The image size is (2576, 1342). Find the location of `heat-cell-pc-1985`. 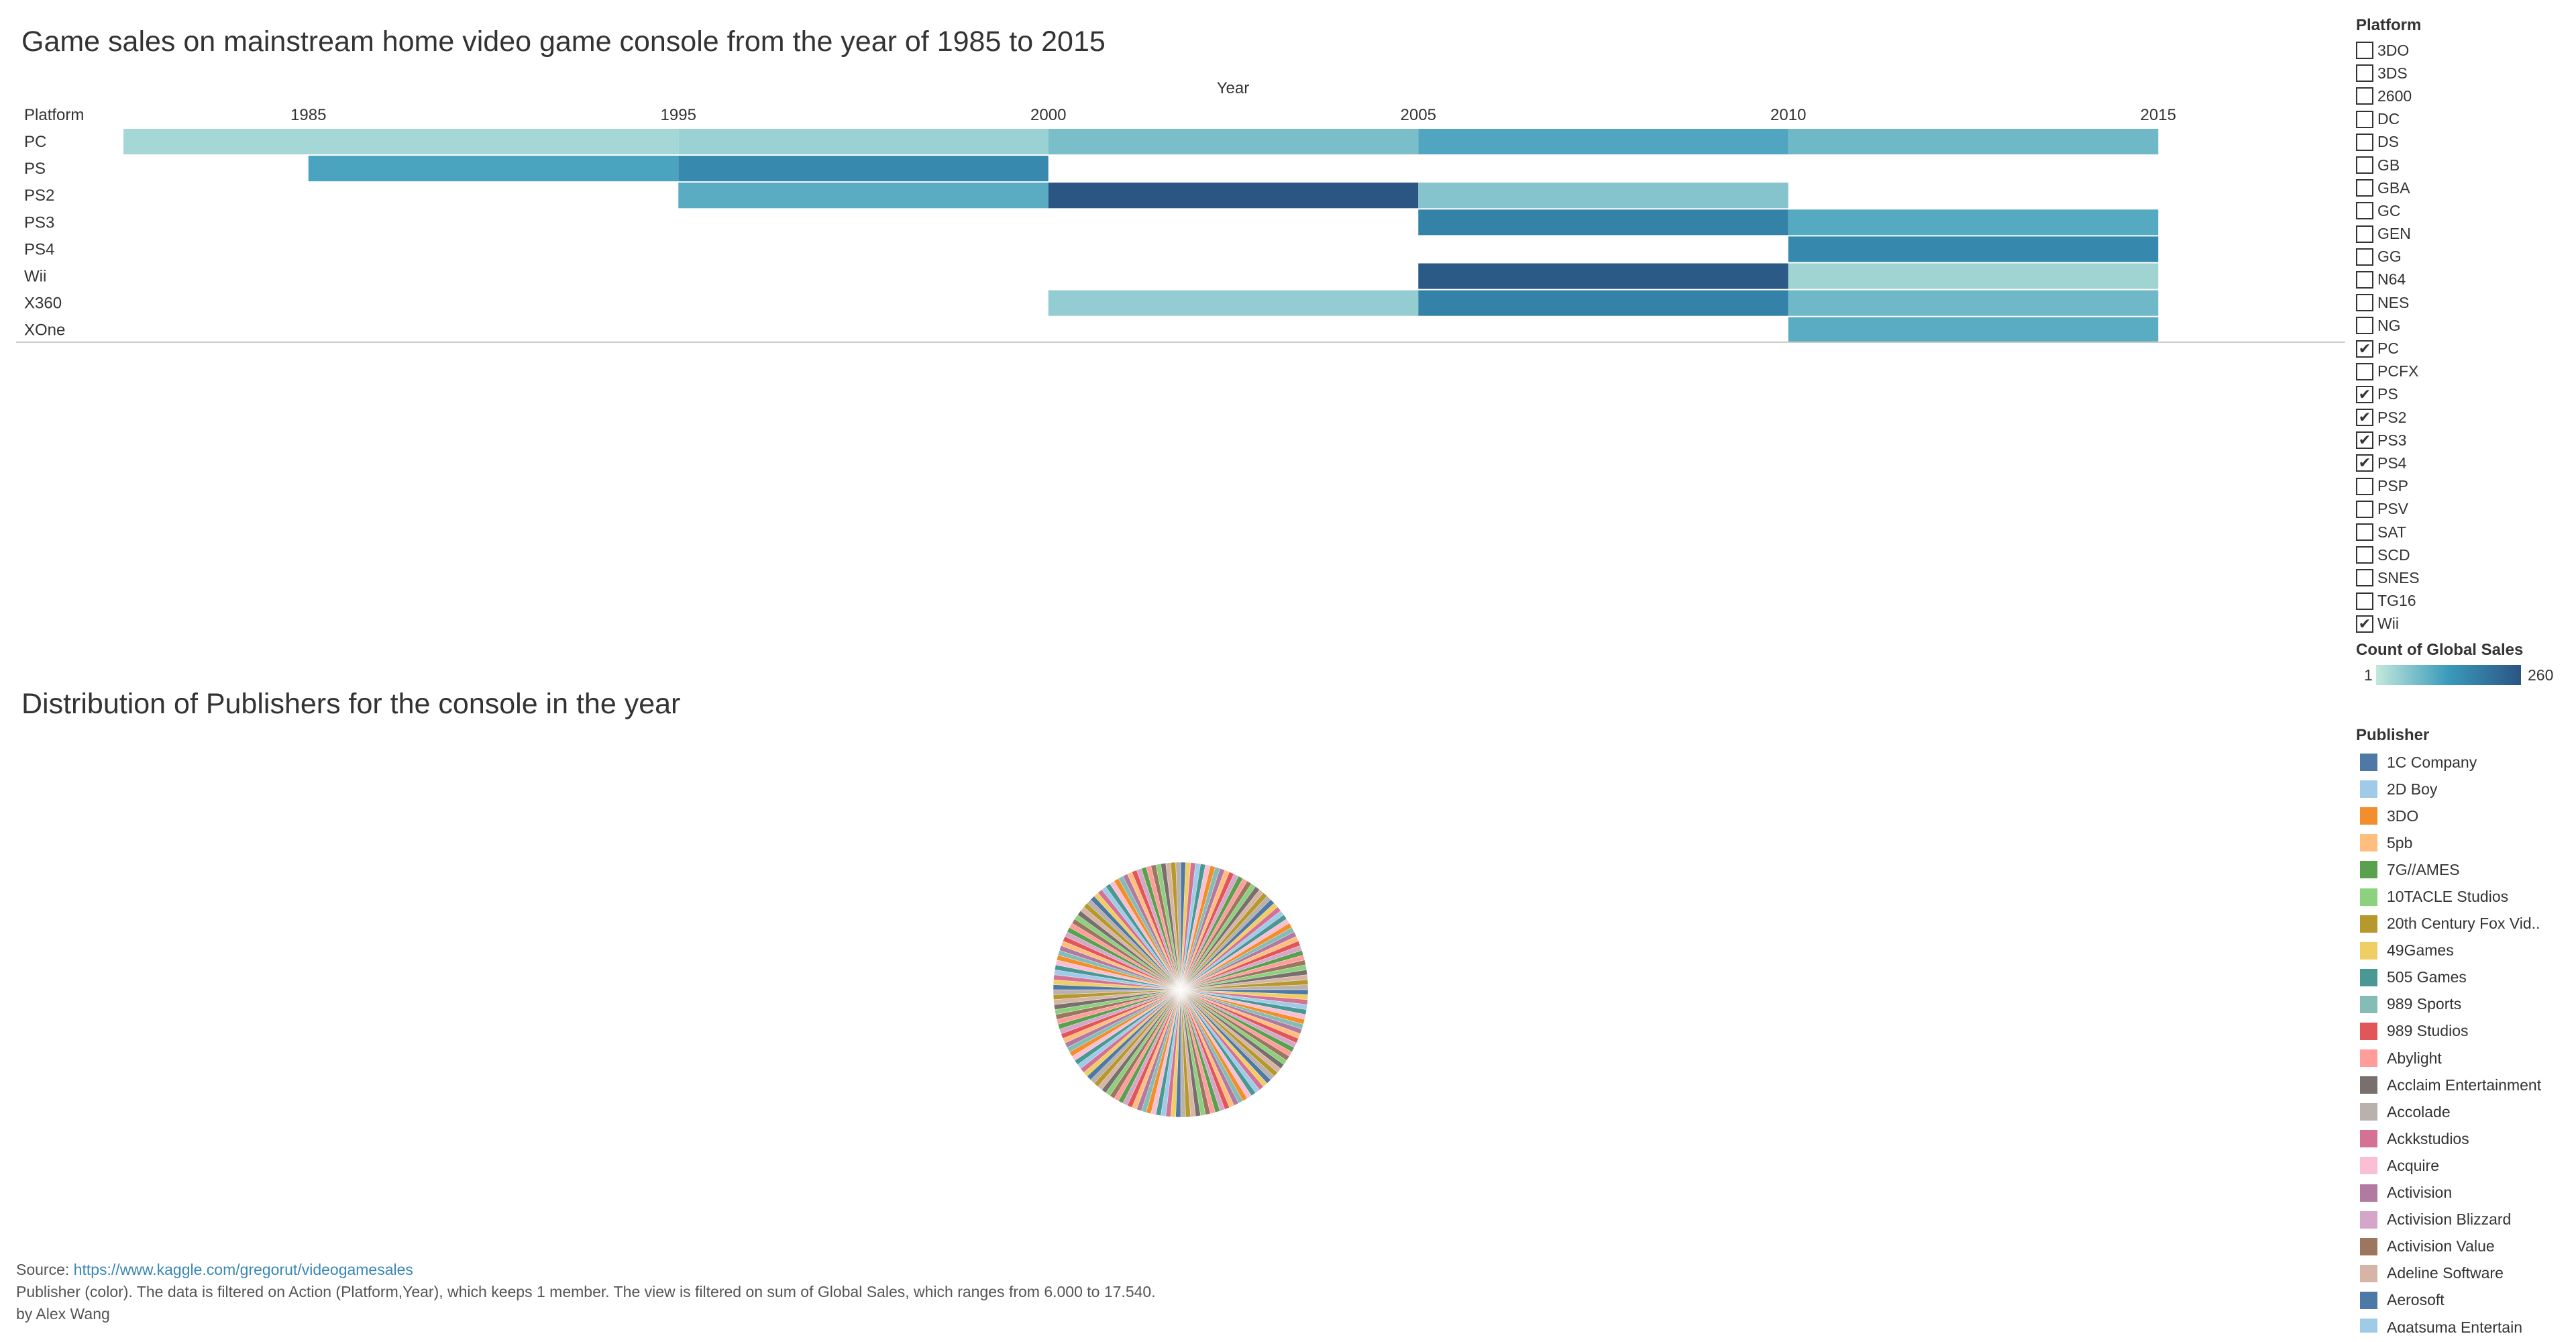

heat-cell-pc-1985 is located at coordinates (401, 142).